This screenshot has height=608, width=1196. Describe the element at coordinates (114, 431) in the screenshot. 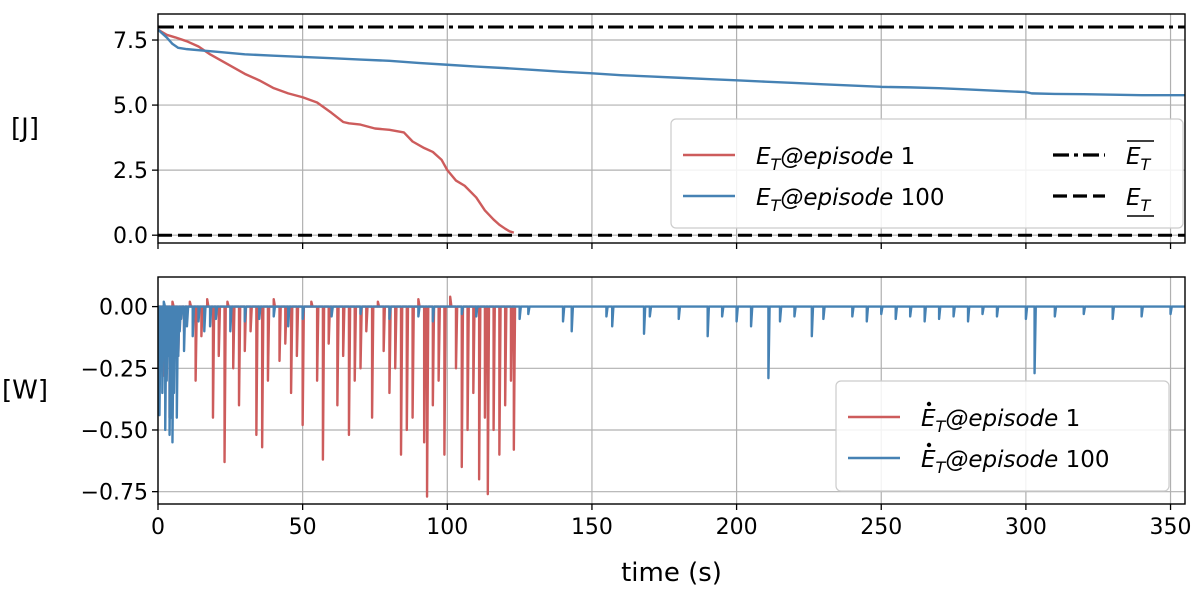

I see `y-tick-label: −0.50` at that location.